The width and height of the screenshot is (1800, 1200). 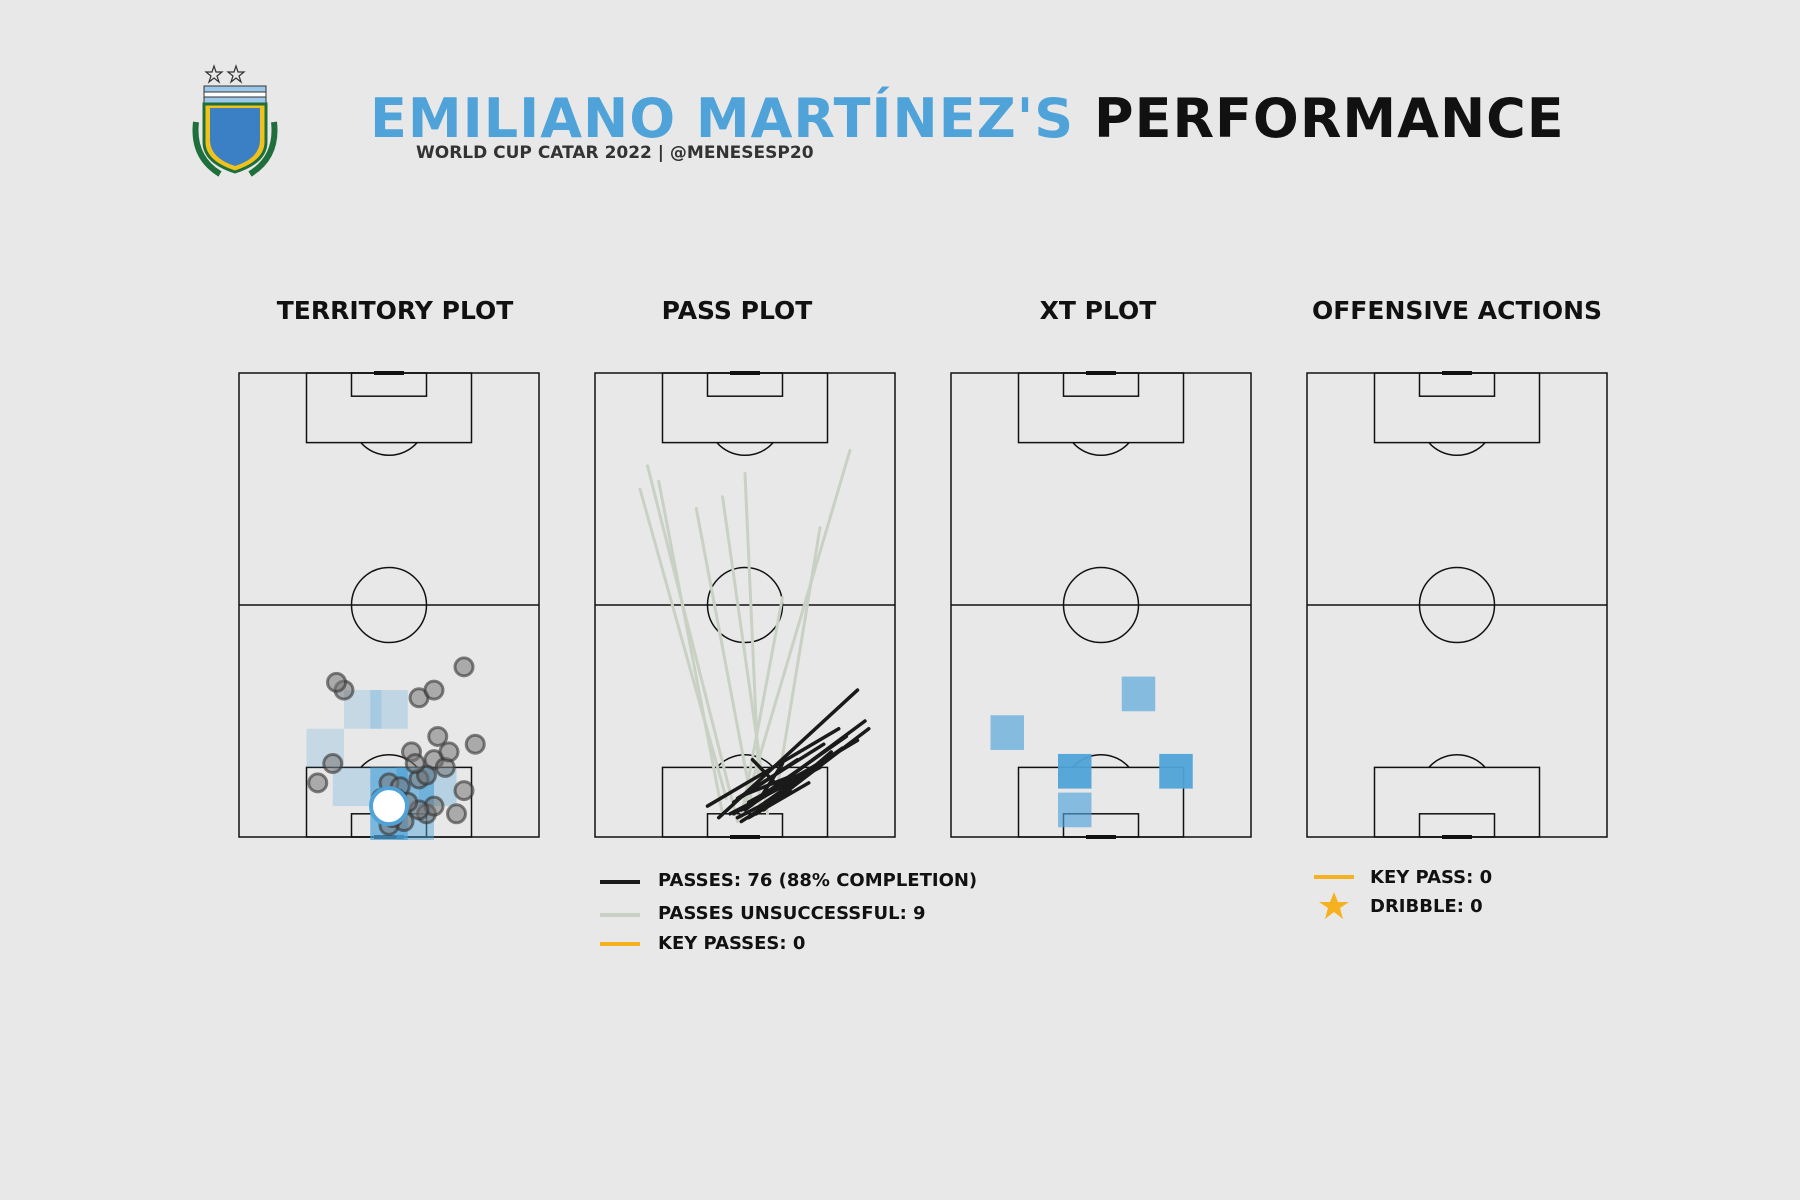 I want to click on pass-pitch, so click(x=745, y=605).